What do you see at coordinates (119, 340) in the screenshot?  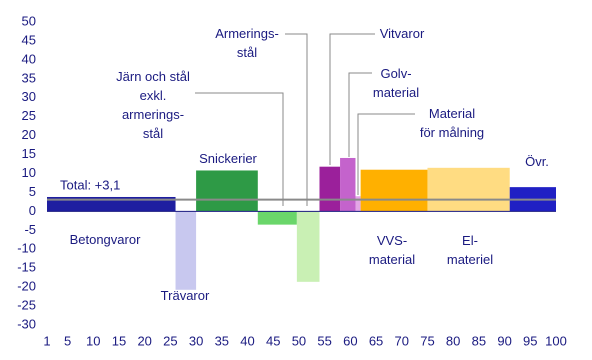 I see `x-tick-label: 15` at bounding box center [119, 340].